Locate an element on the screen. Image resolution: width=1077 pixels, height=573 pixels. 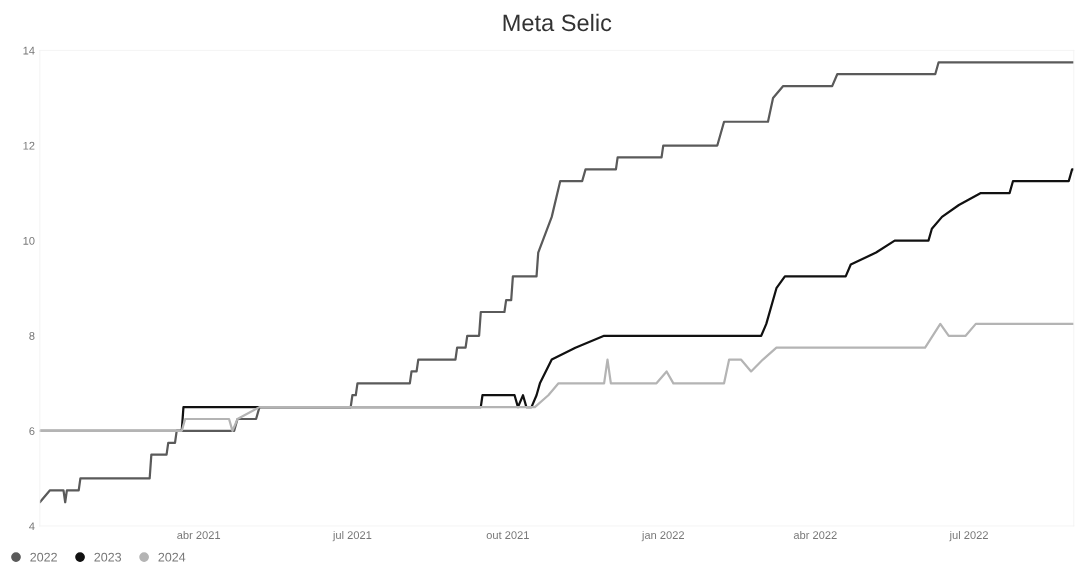
legend-label: 2023 is located at coordinates (108, 557).